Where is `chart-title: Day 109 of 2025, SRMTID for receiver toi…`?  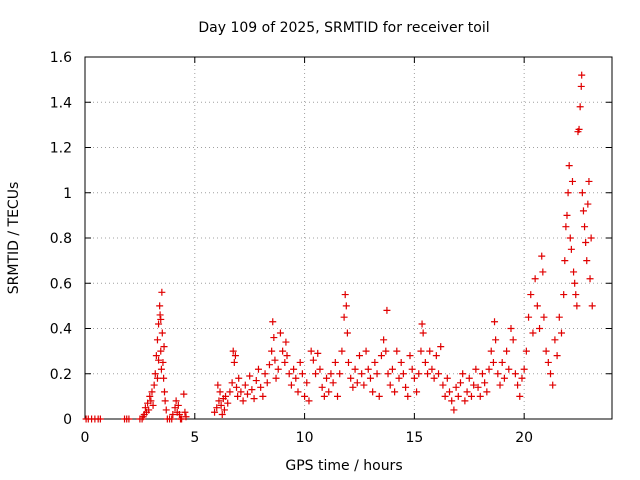 chart-title: Day 109 of 2025, SRMTID for receiver toi… is located at coordinates (343, 28).